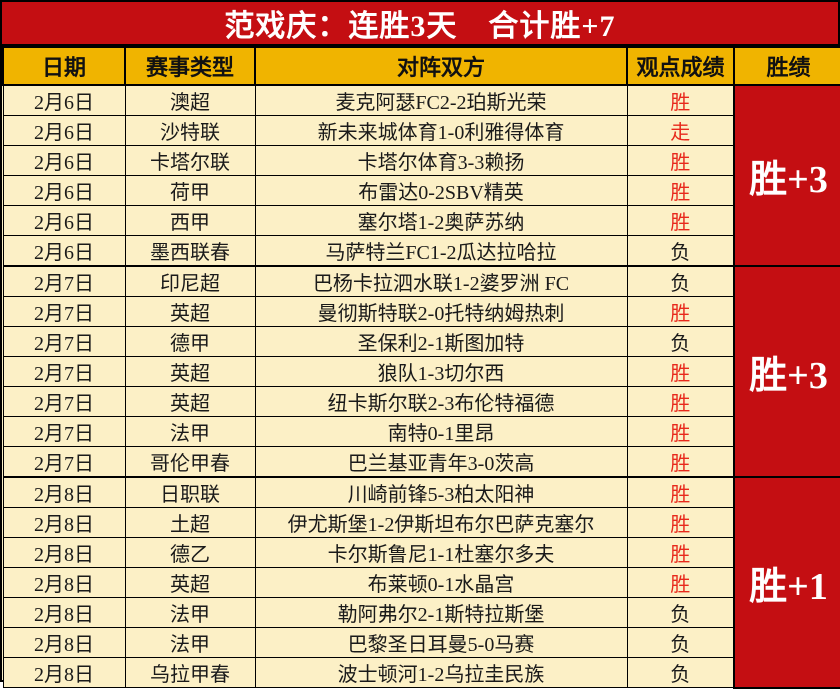 This screenshot has height=689, width=840. What do you see at coordinates (190, 341) in the screenshot?
I see `cell-league: 德甲` at bounding box center [190, 341].